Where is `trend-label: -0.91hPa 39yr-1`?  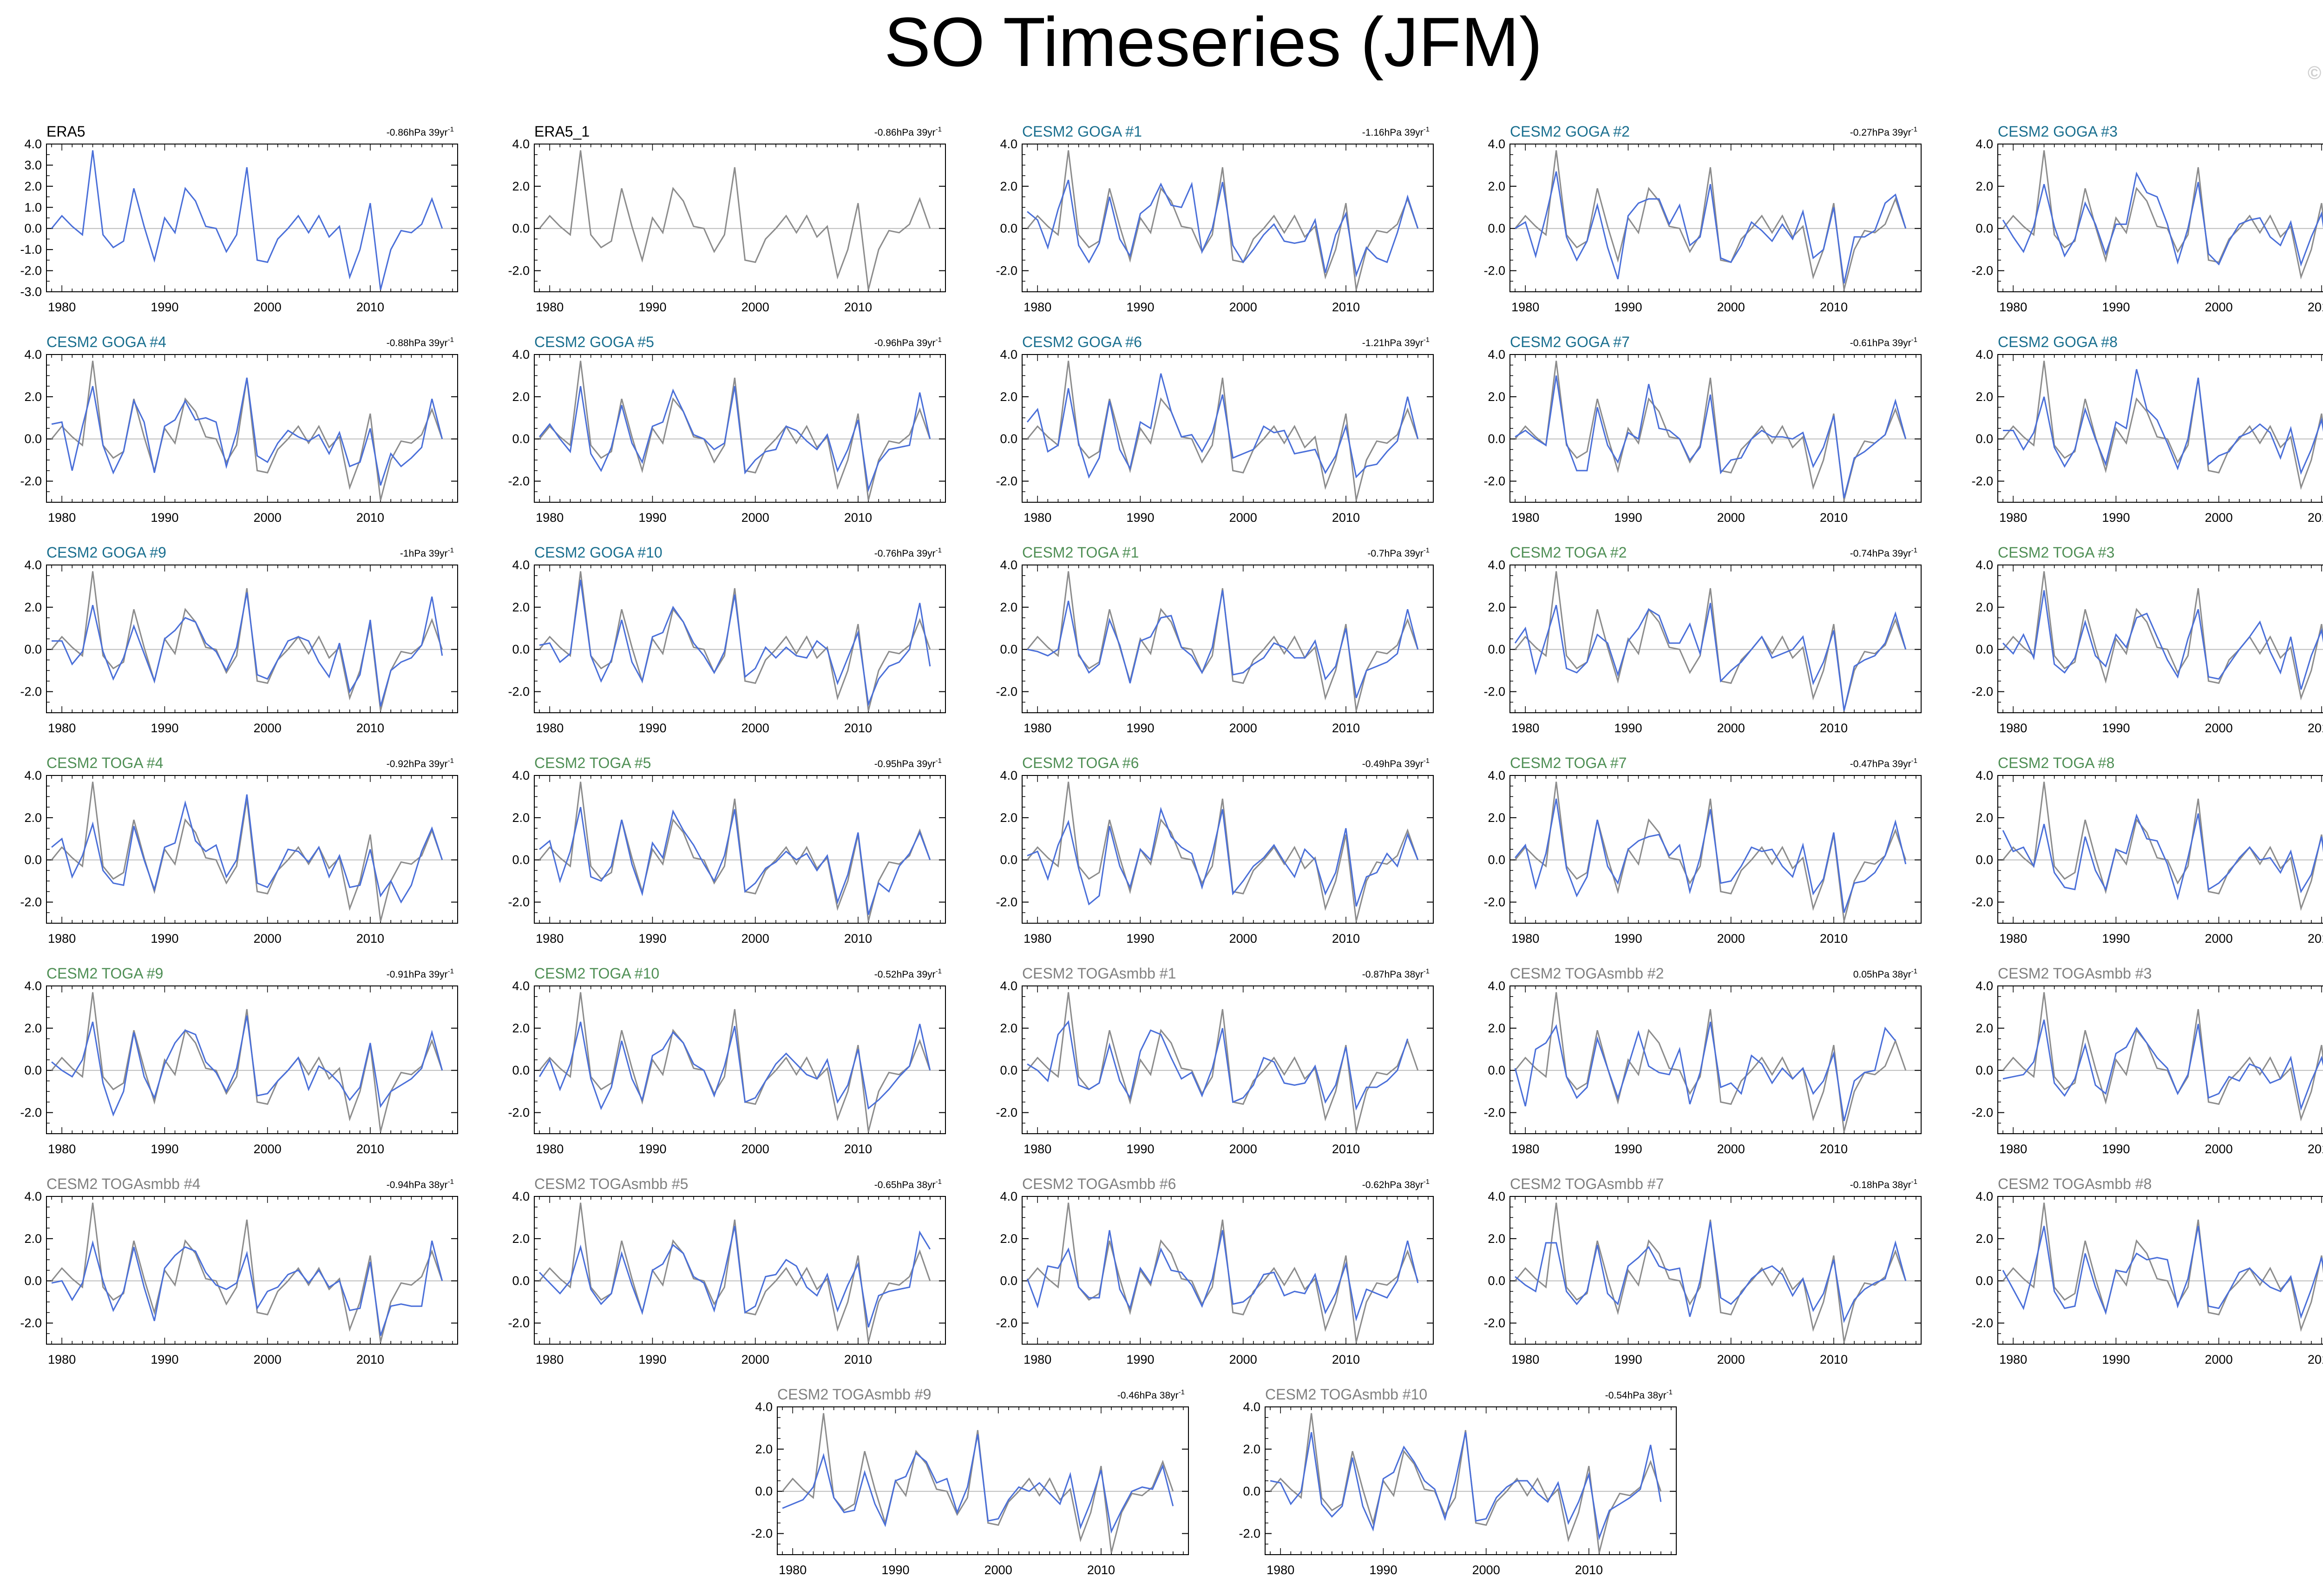 trend-label: -0.91hPa 39yr-1 is located at coordinates (420, 973).